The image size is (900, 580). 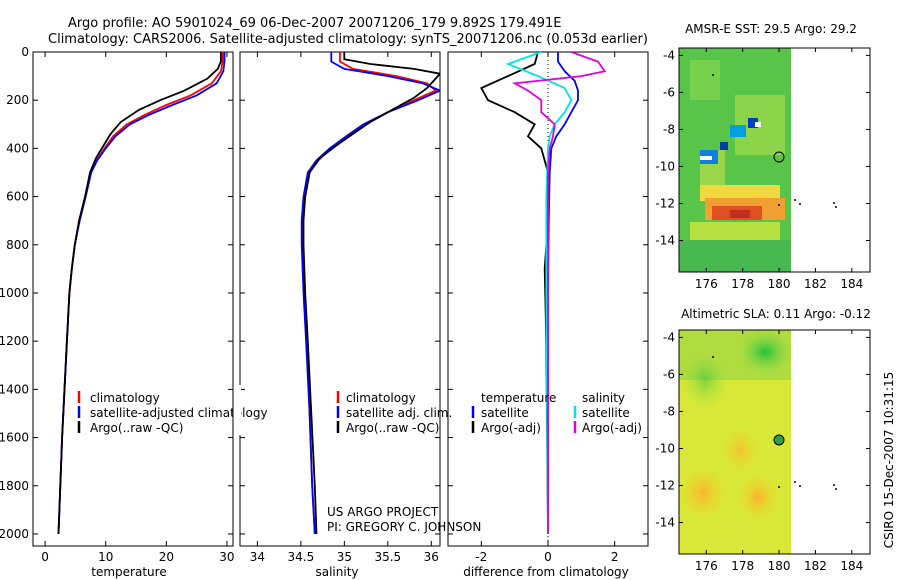 What do you see at coordinates (14, 486) in the screenshot?
I see `y-tick-label: 1800` at bounding box center [14, 486].